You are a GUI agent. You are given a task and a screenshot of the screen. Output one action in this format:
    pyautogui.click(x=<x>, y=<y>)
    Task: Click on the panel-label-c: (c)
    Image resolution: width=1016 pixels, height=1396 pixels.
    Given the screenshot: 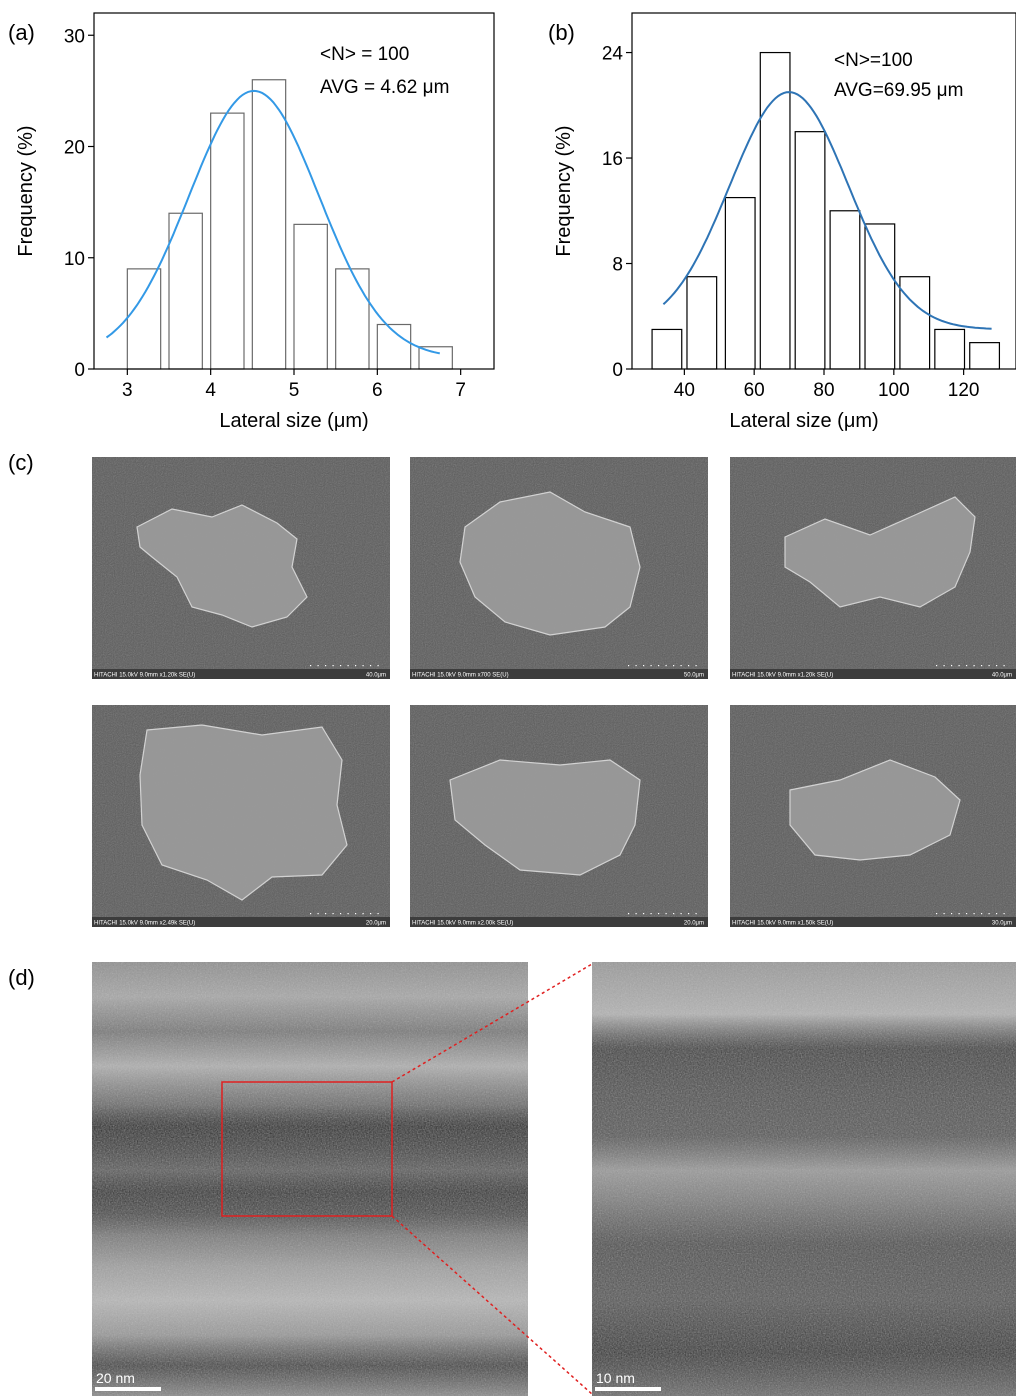 What is the action you would take?
    pyautogui.click(x=21, y=462)
    